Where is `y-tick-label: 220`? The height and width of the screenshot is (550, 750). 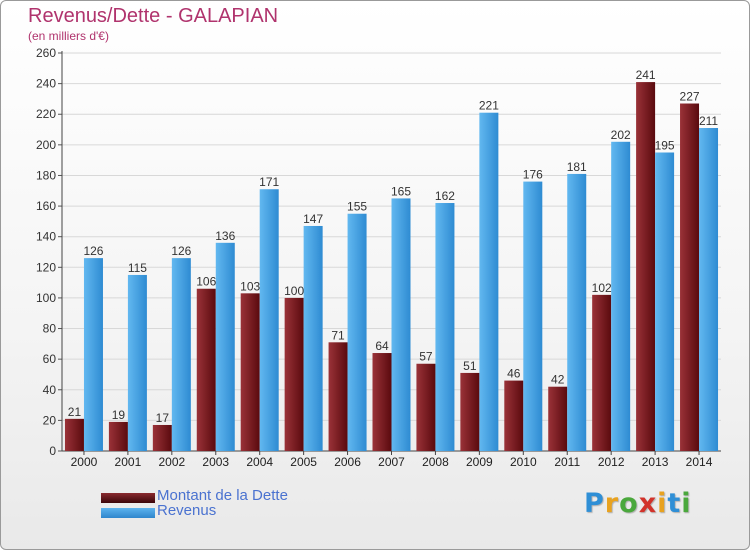
y-tick-label: 220 is located at coordinates (46, 114).